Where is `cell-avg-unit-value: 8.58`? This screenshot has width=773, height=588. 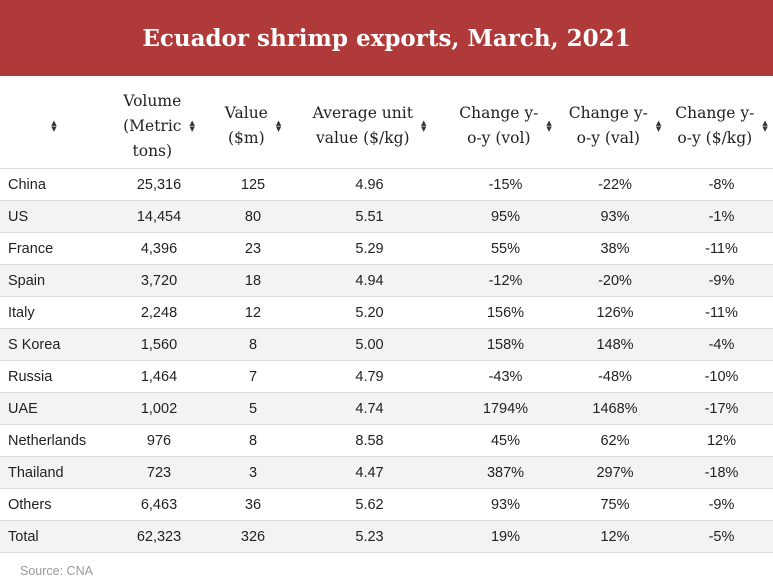 cell-avg-unit-value: 8.58 is located at coordinates (369, 440).